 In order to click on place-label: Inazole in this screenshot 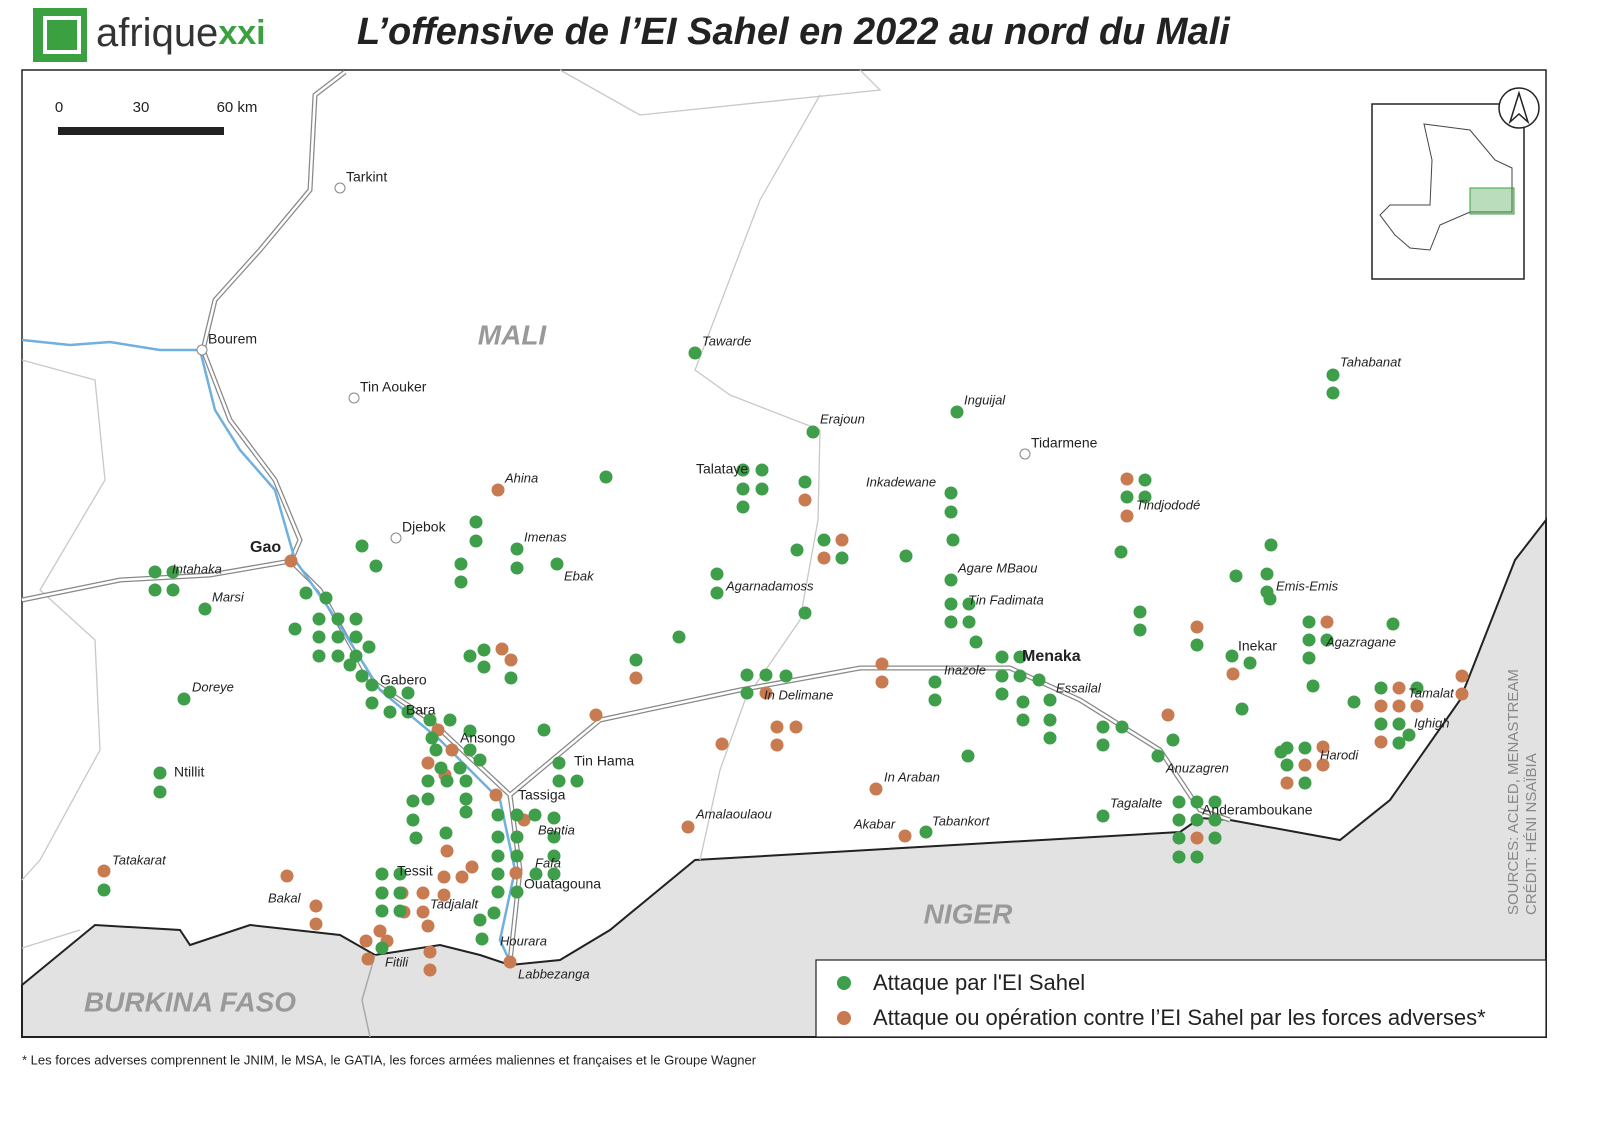, I will do `click(965, 669)`.